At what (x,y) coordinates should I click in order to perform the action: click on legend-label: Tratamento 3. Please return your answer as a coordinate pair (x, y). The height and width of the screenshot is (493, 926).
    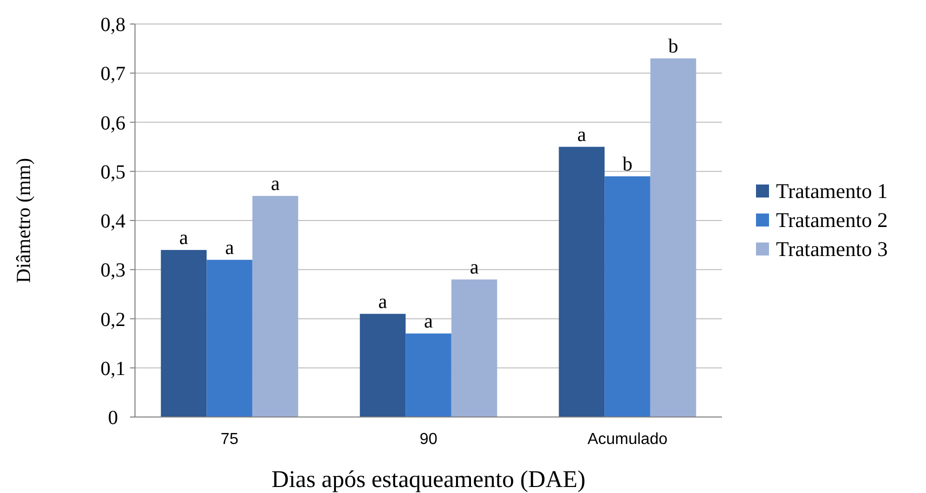
    Looking at the image, I should click on (832, 248).